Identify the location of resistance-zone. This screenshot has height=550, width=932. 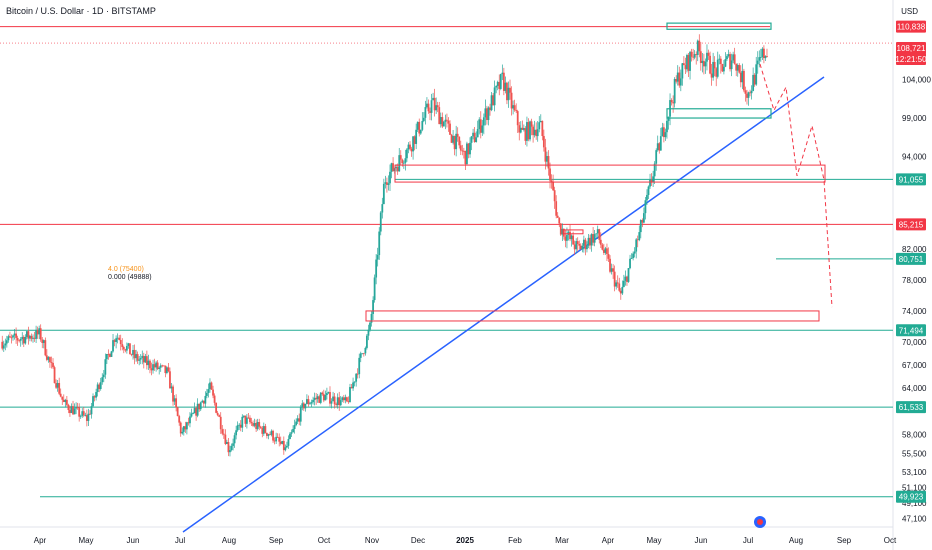
(610, 173).